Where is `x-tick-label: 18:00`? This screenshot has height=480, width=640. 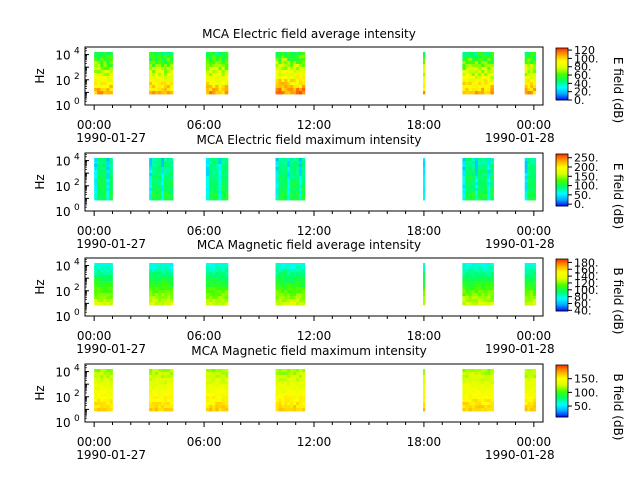 x-tick-label: 18:00 is located at coordinates (424, 336).